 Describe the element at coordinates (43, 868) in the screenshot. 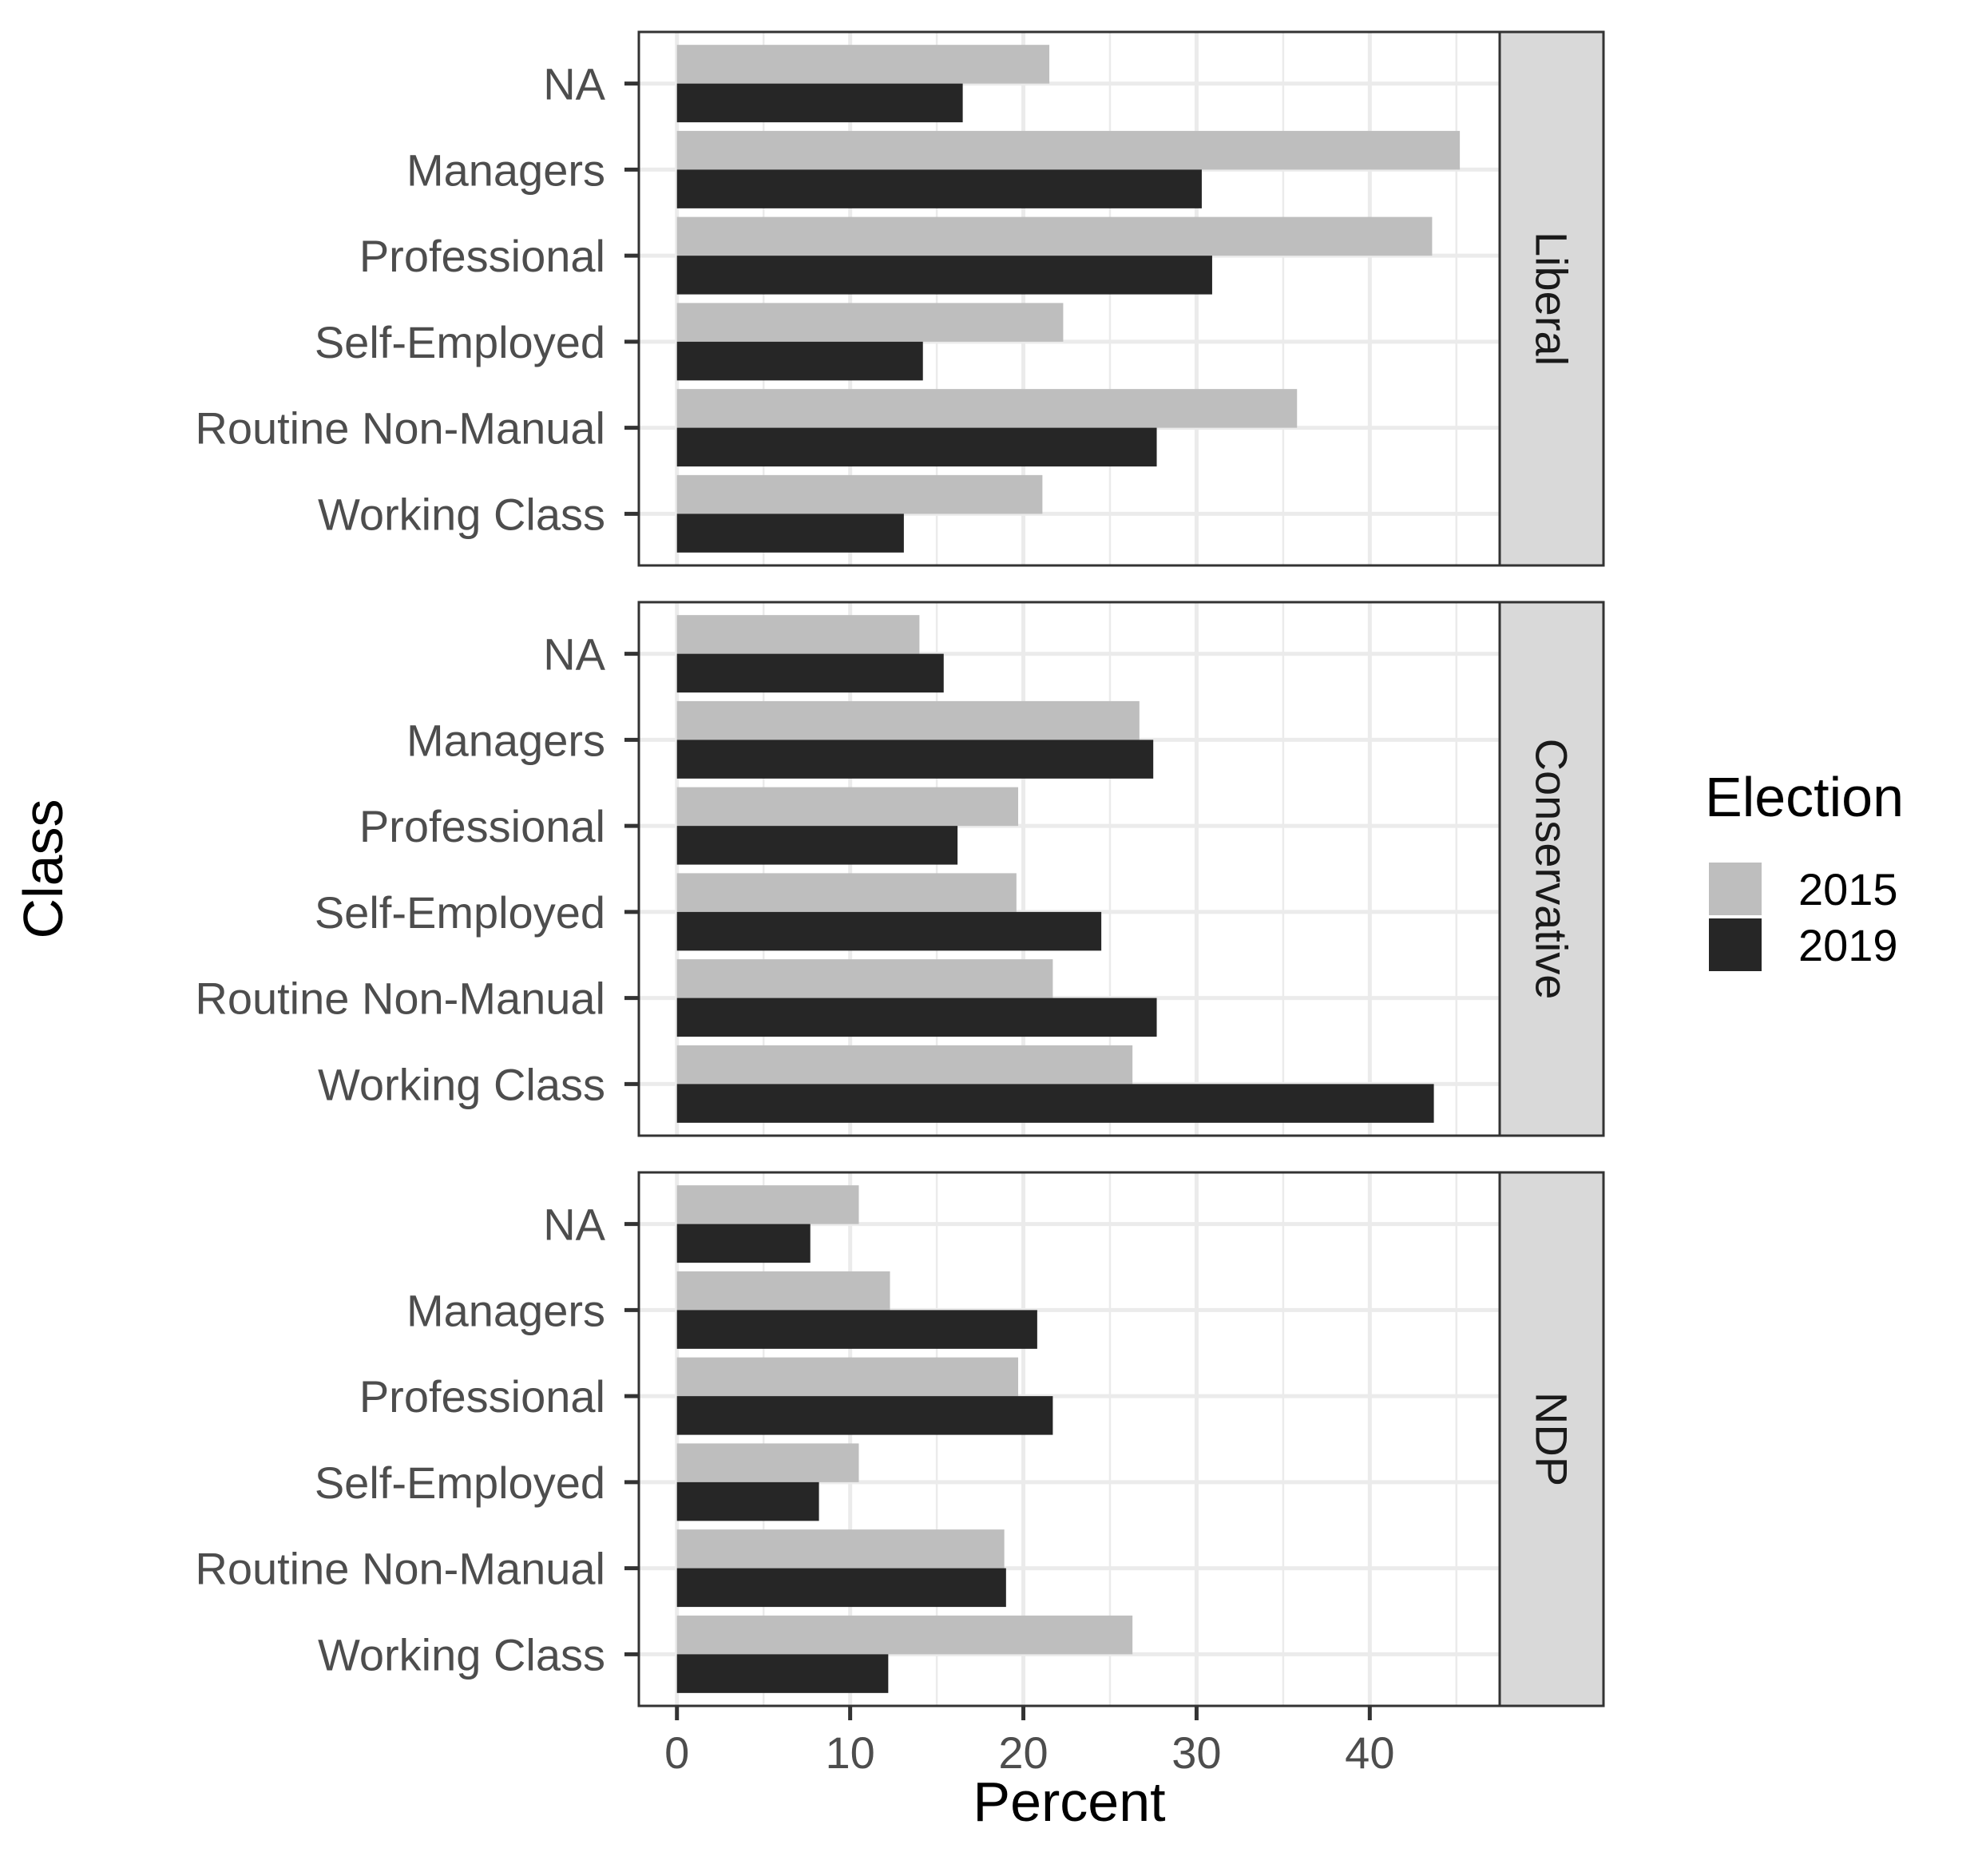

I see `y-axis-title: Class` at that location.